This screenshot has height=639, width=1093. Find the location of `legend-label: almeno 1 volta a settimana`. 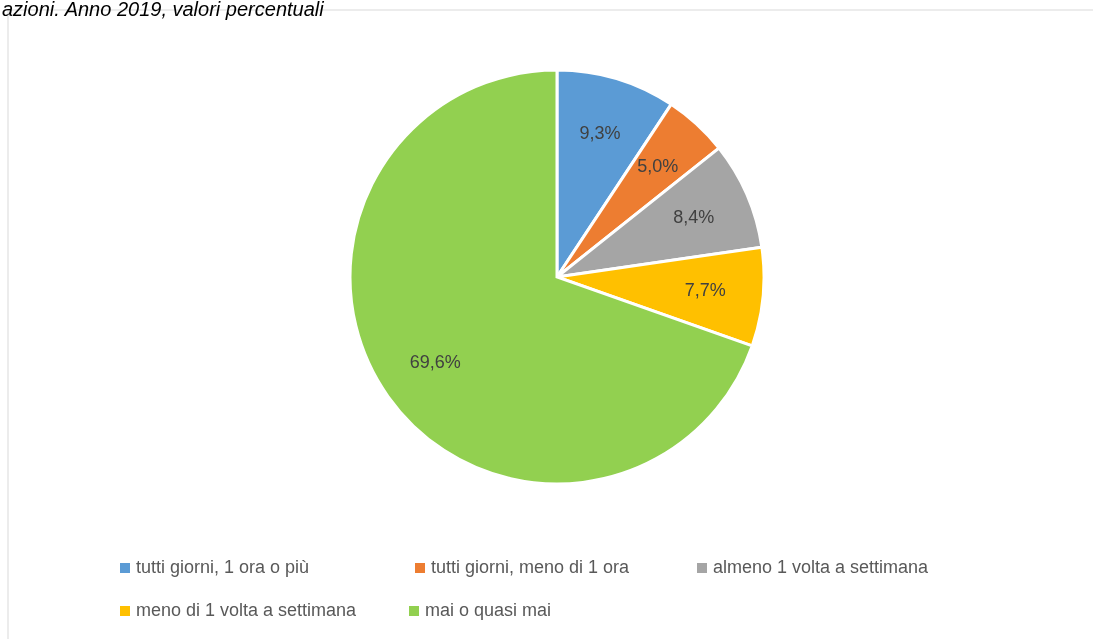

legend-label: almeno 1 volta a settimana is located at coordinates (821, 566).